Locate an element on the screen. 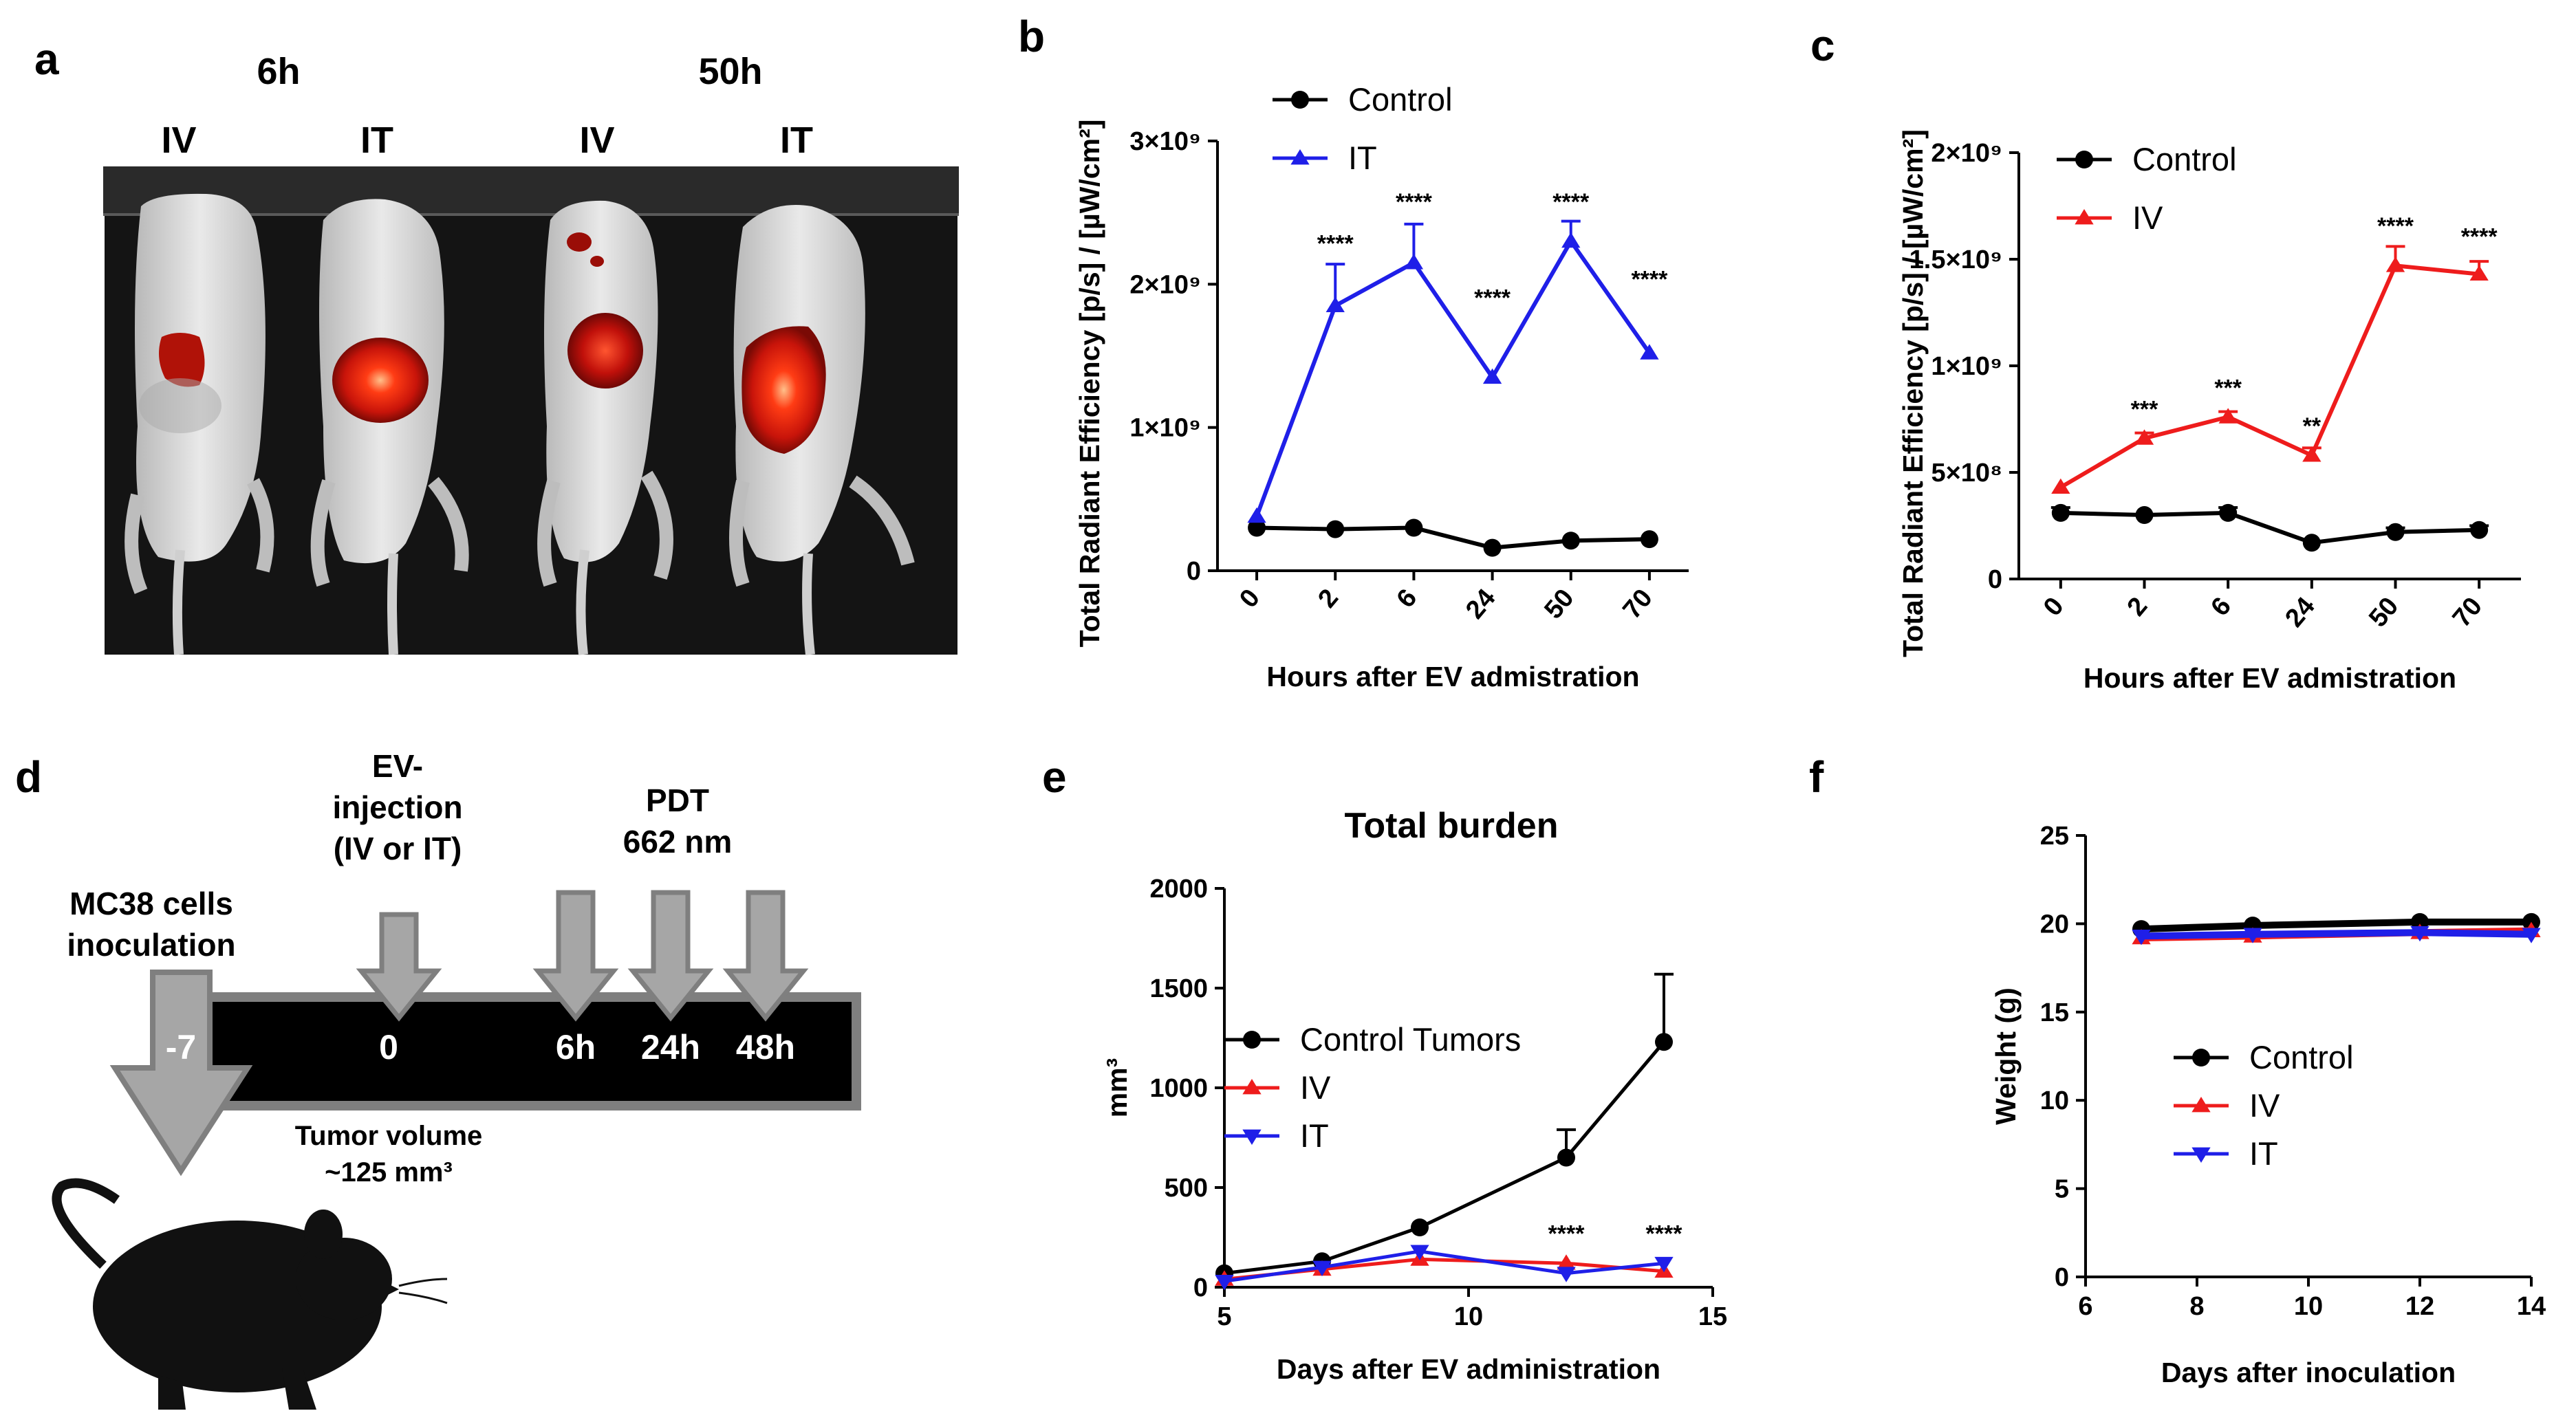 The width and height of the screenshot is (2576, 1422). series-control-tumors is located at coordinates (1444, 1127).